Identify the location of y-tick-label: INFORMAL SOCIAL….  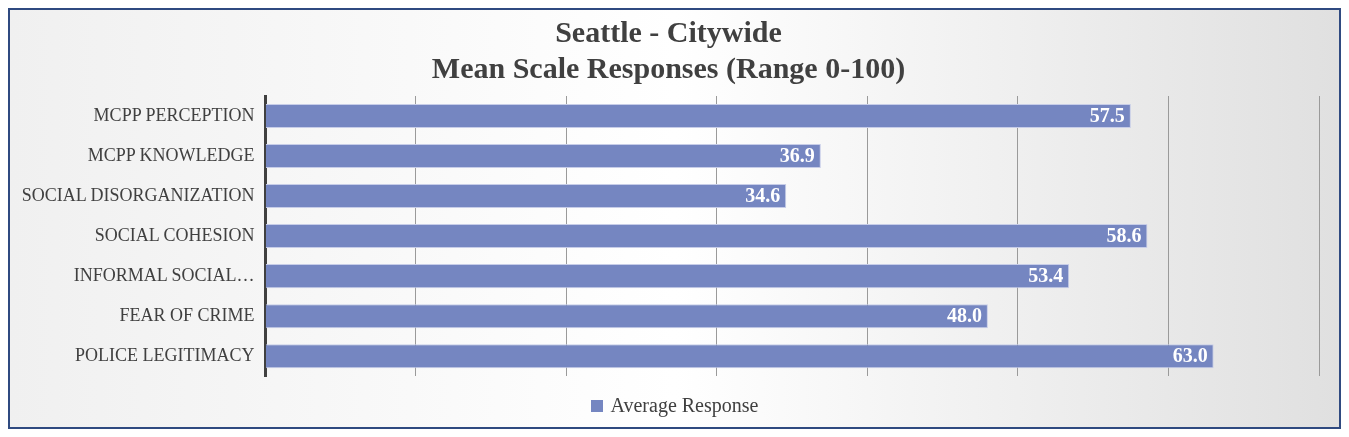
(164, 274).